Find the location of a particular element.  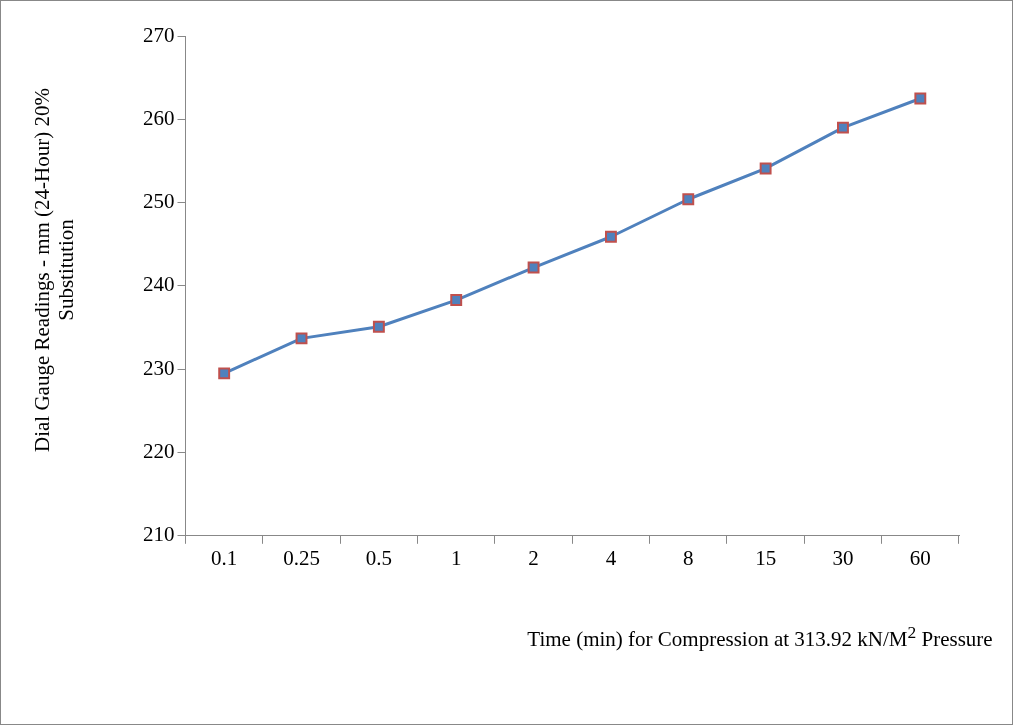

x-tick-label: 30 is located at coordinates (843, 557).